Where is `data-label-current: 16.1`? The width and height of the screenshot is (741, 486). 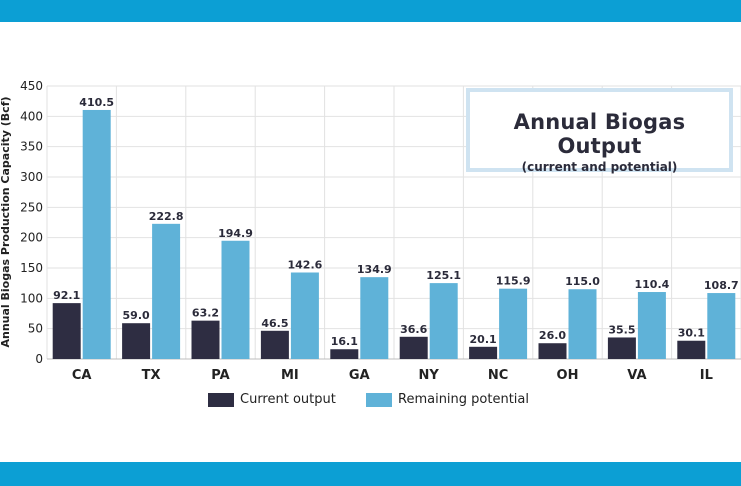
data-label-current: 16.1 is located at coordinates (344, 341).